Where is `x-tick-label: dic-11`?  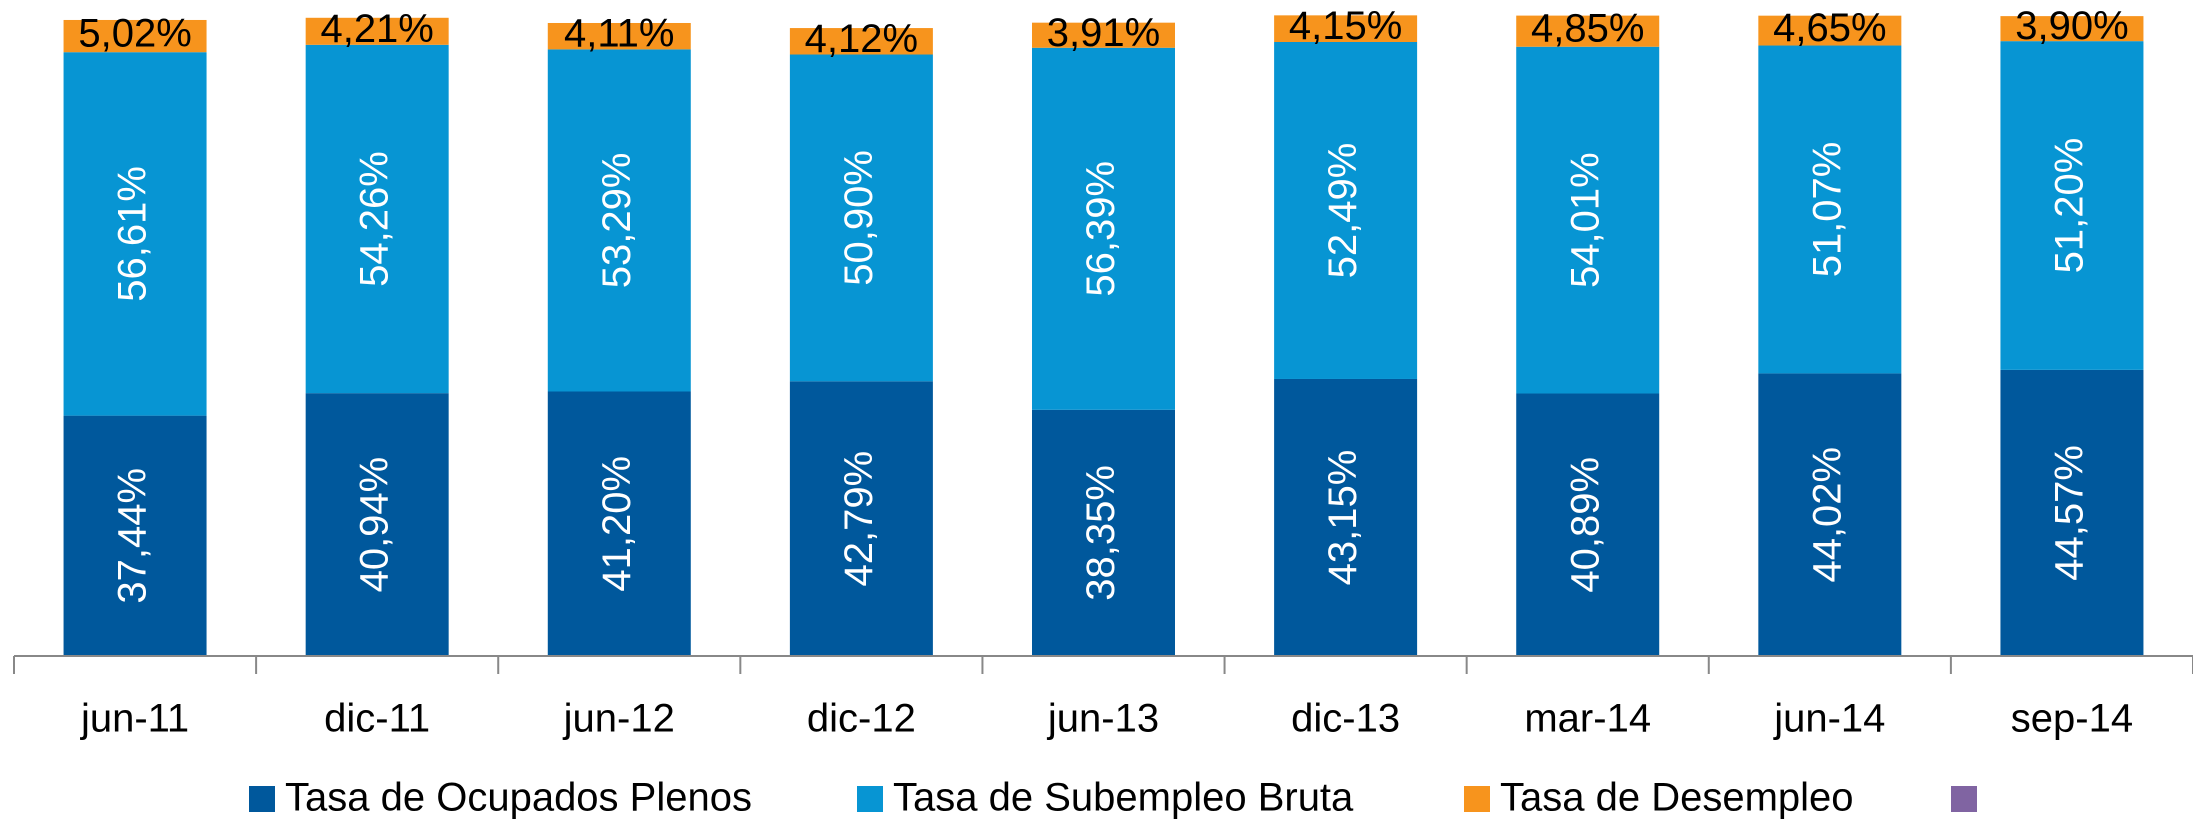
x-tick-label: dic-11 is located at coordinates (377, 719).